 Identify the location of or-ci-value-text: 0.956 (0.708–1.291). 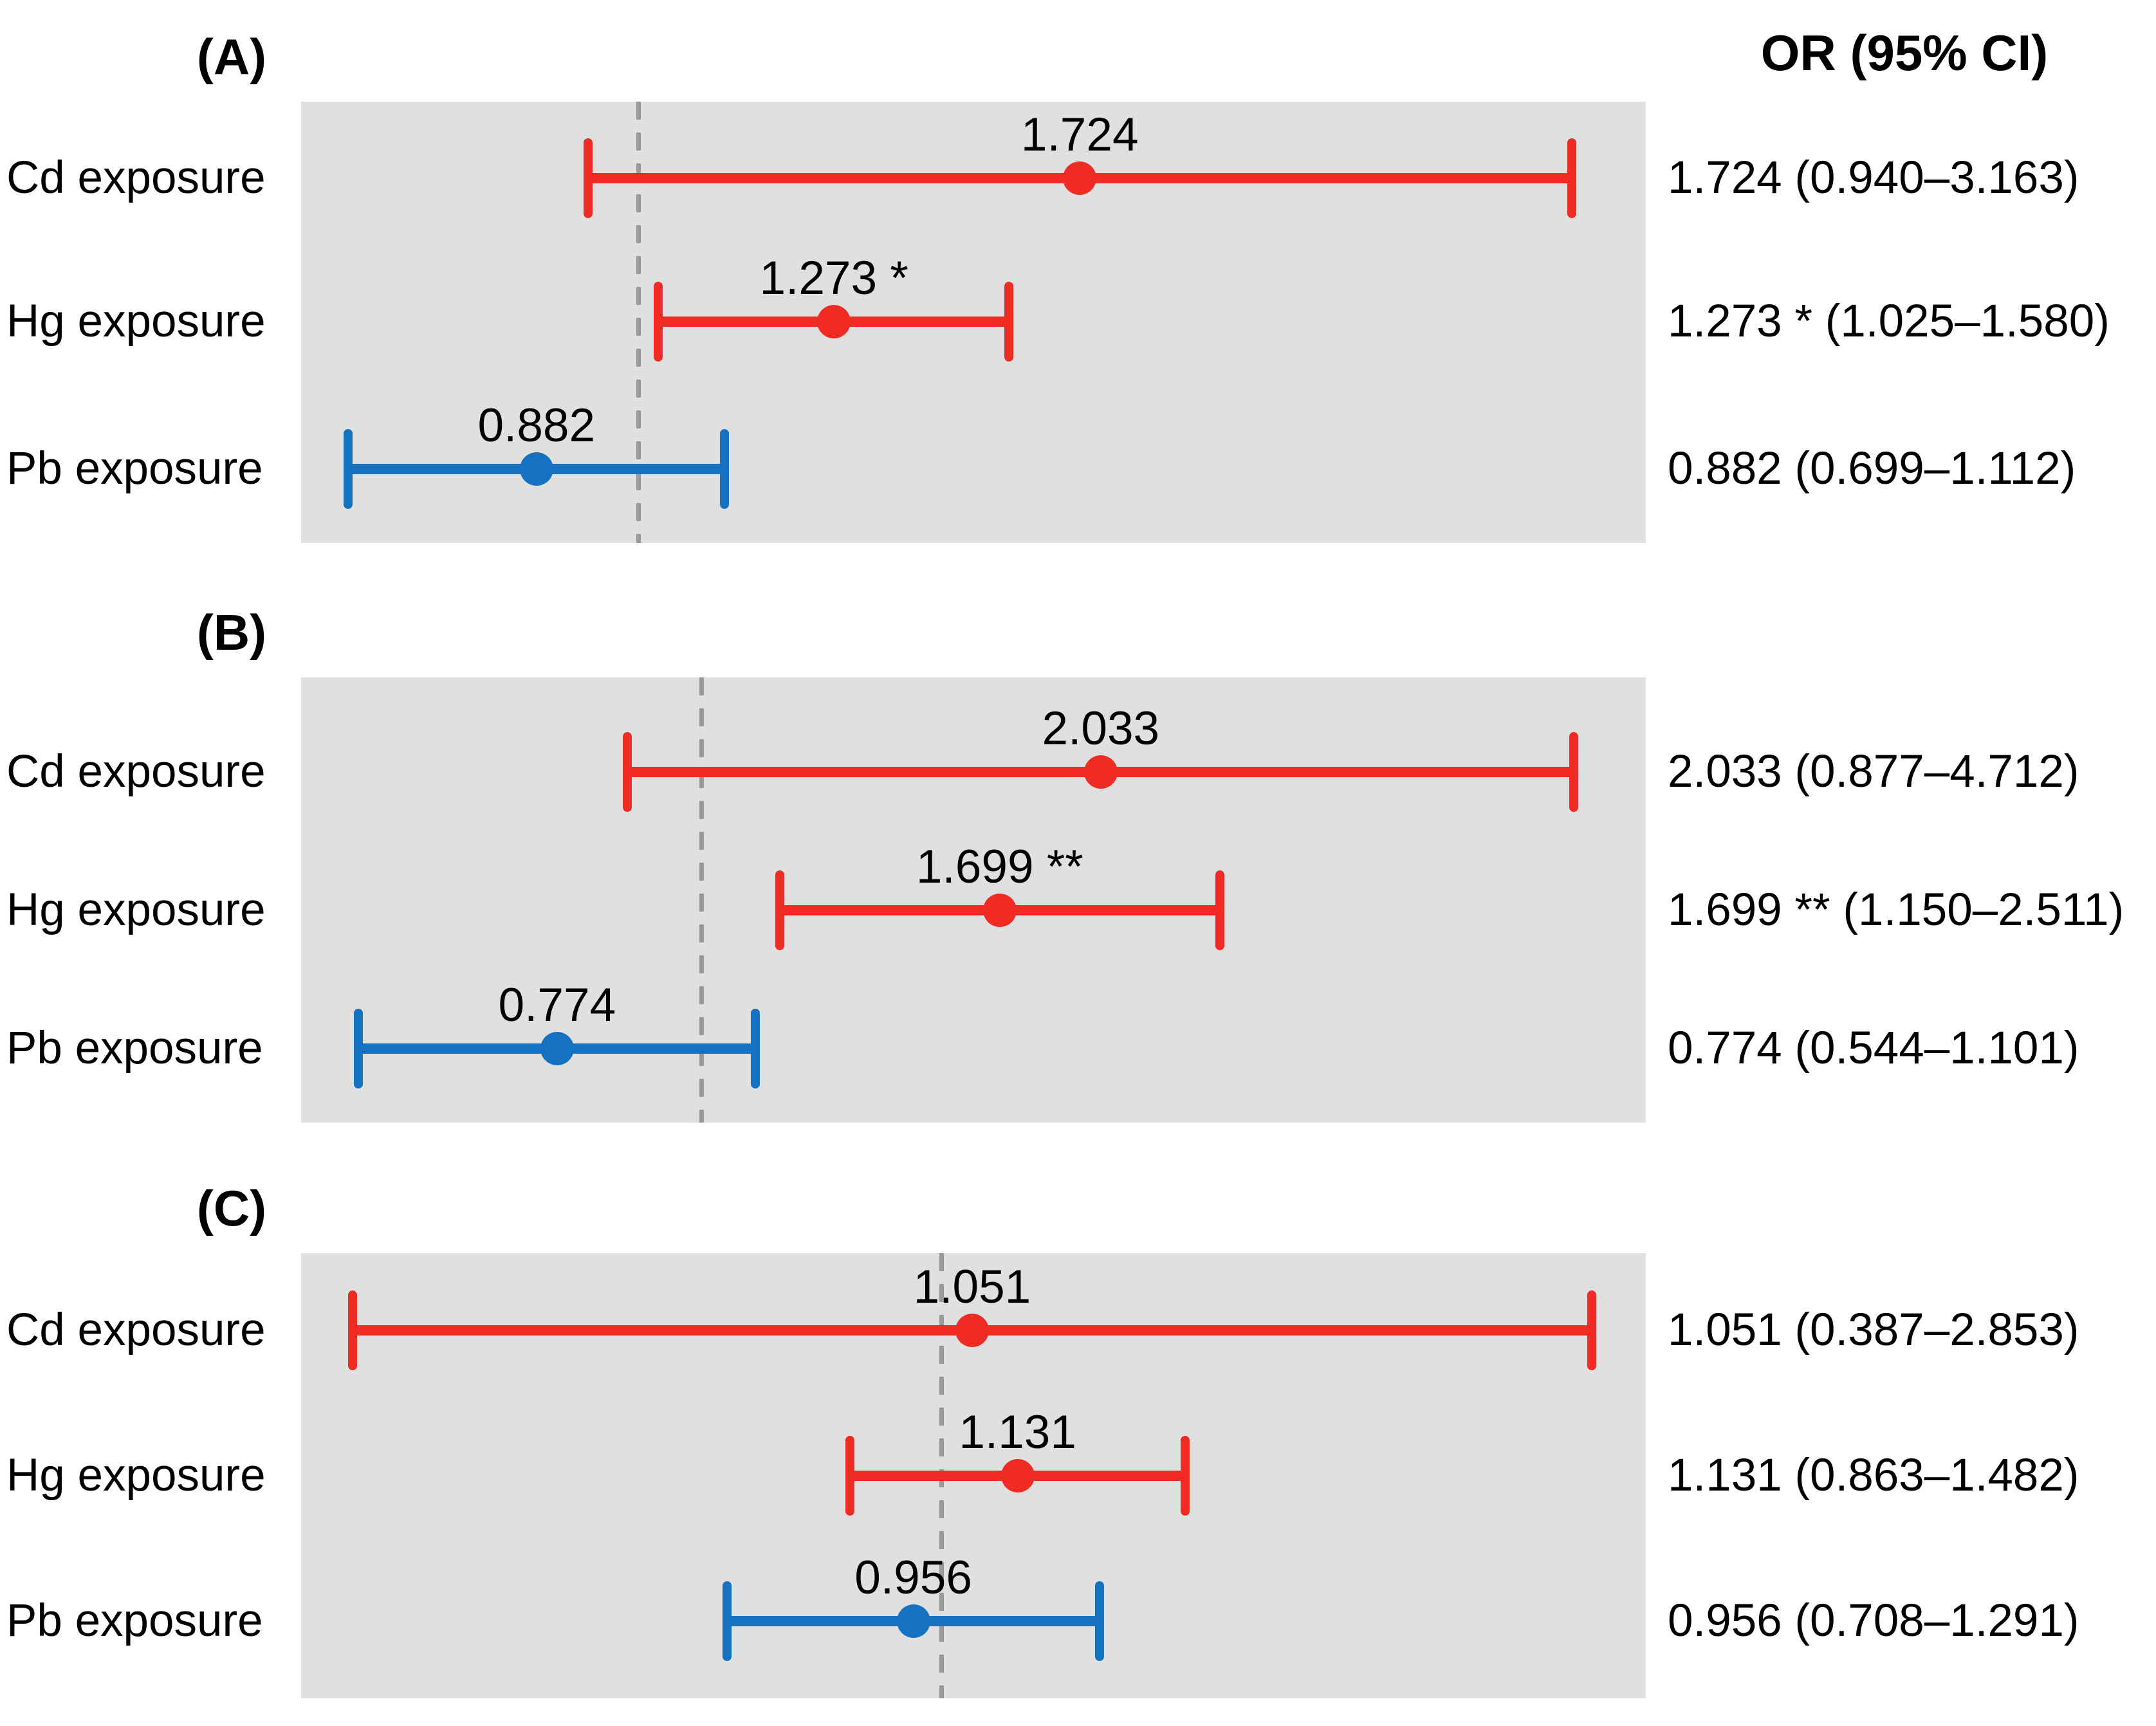
(1873, 1621).